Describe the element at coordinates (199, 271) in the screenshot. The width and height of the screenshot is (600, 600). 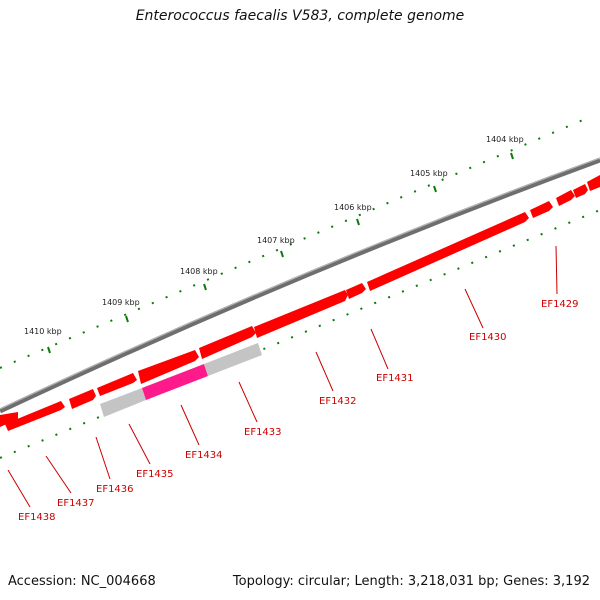
I see `ruler-label: 1408 kbp` at that location.